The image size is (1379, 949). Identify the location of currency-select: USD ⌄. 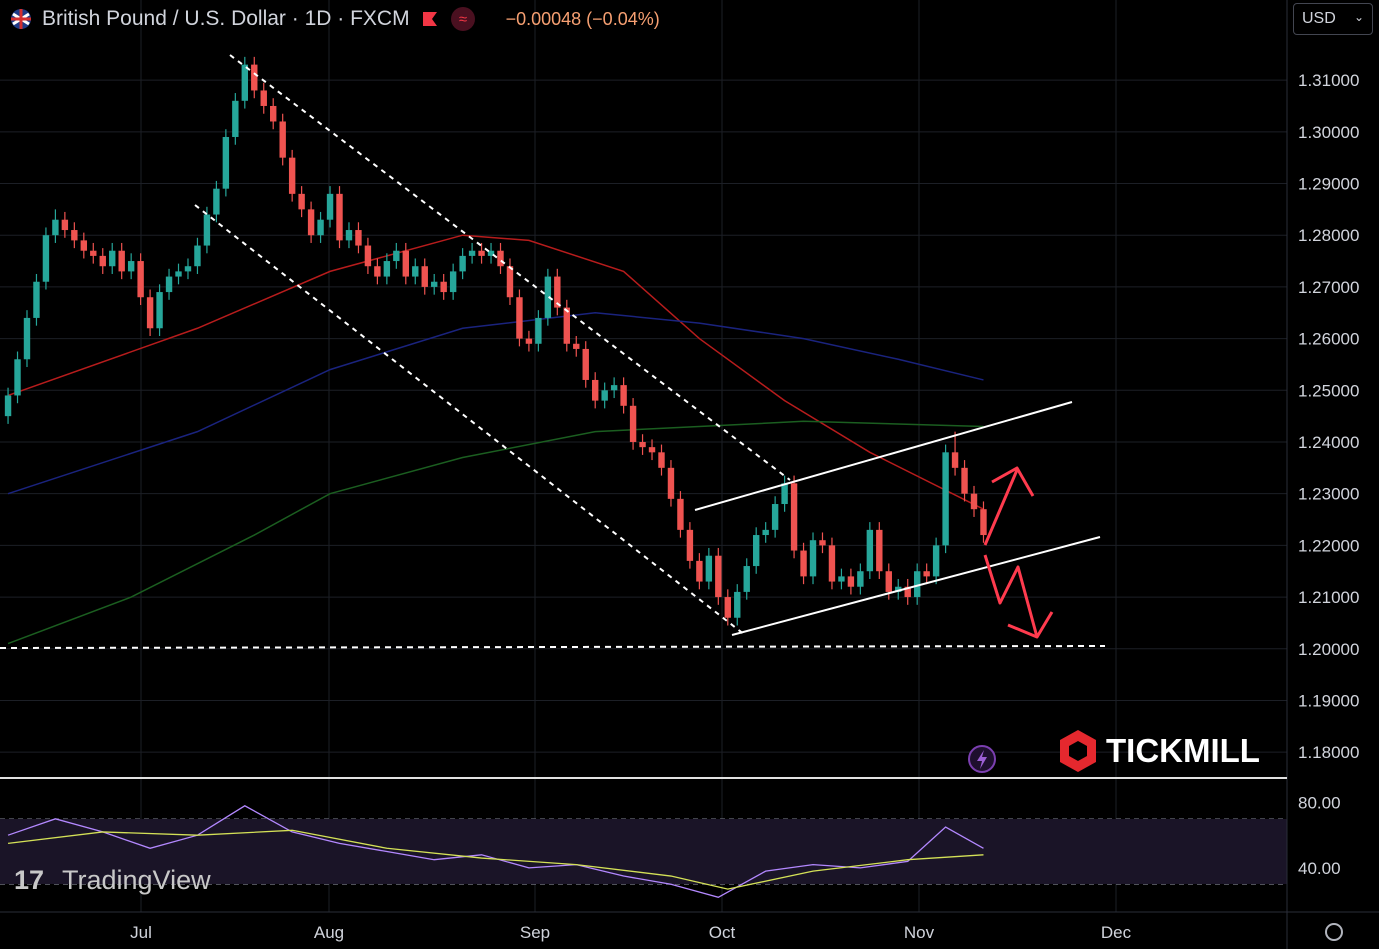
(1333, 19).